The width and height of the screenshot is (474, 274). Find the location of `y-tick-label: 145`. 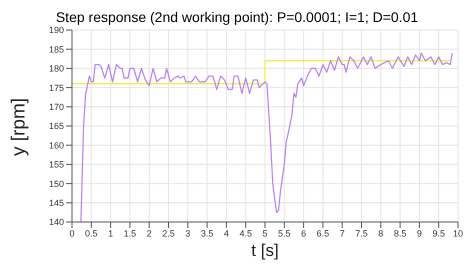

y-tick-label: 145 is located at coordinates (56, 203).